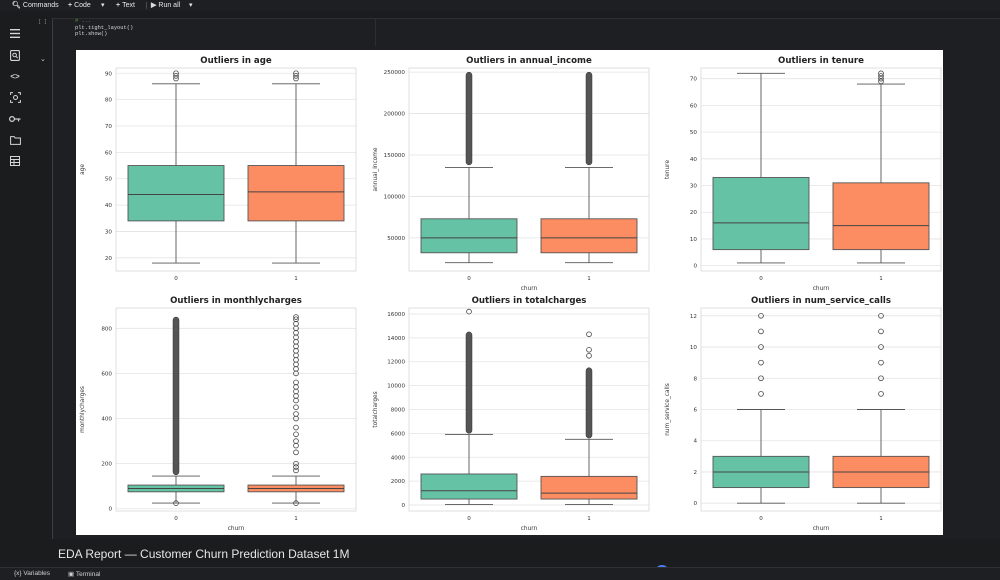 The image size is (1000, 580). Describe the element at coordinates (109, 74) in the screenshot. I see `y-tick-label: 90` at that location.